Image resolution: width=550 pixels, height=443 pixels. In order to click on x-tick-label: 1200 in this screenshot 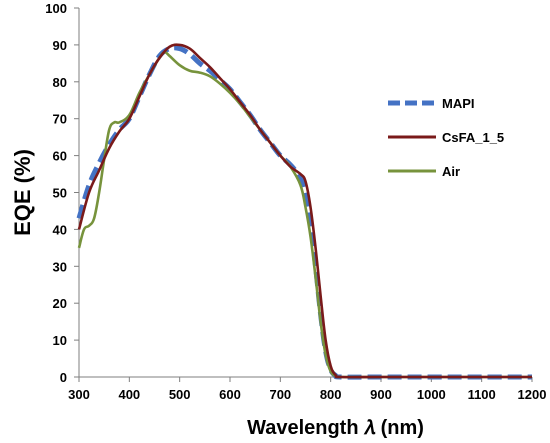, I will do `click(532, 394)`.